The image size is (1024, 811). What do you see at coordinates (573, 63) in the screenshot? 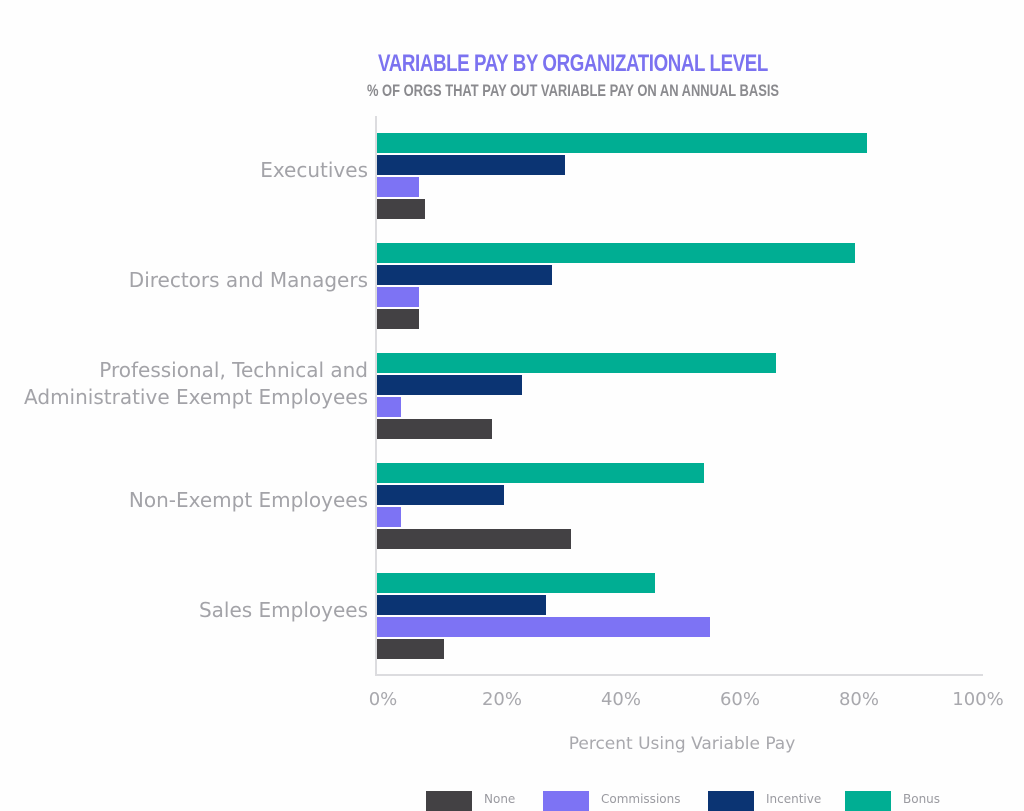
I see `chart-title: VARIABLE PAY BY ORGANIZATIONAL LEVEL` at bounding box center [573, 63].